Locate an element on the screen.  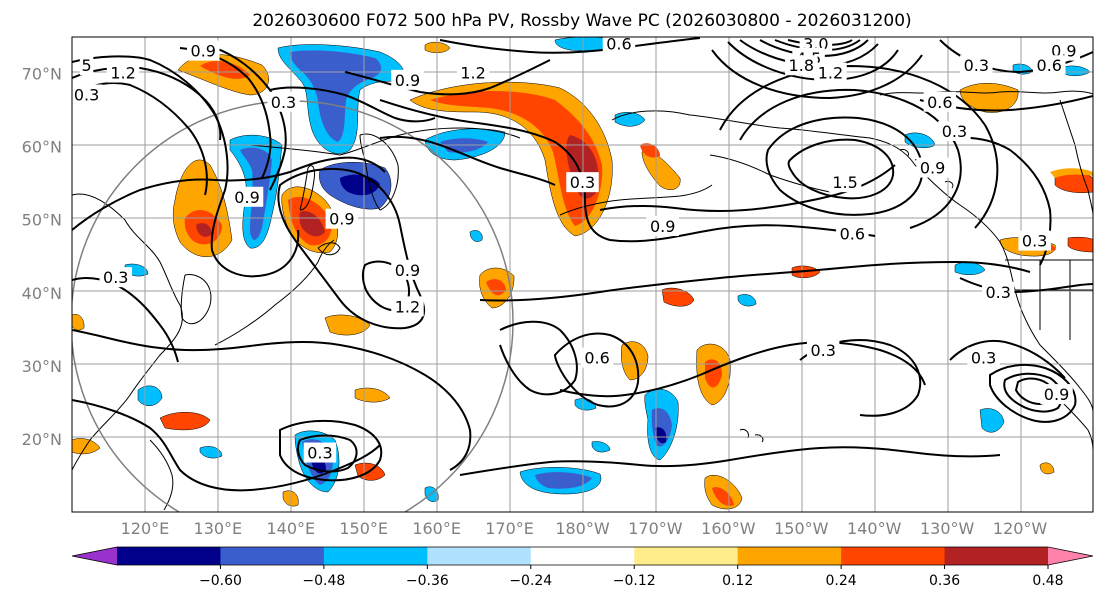
lon-tick-label: 170°E is located at coordinates (509, 528).